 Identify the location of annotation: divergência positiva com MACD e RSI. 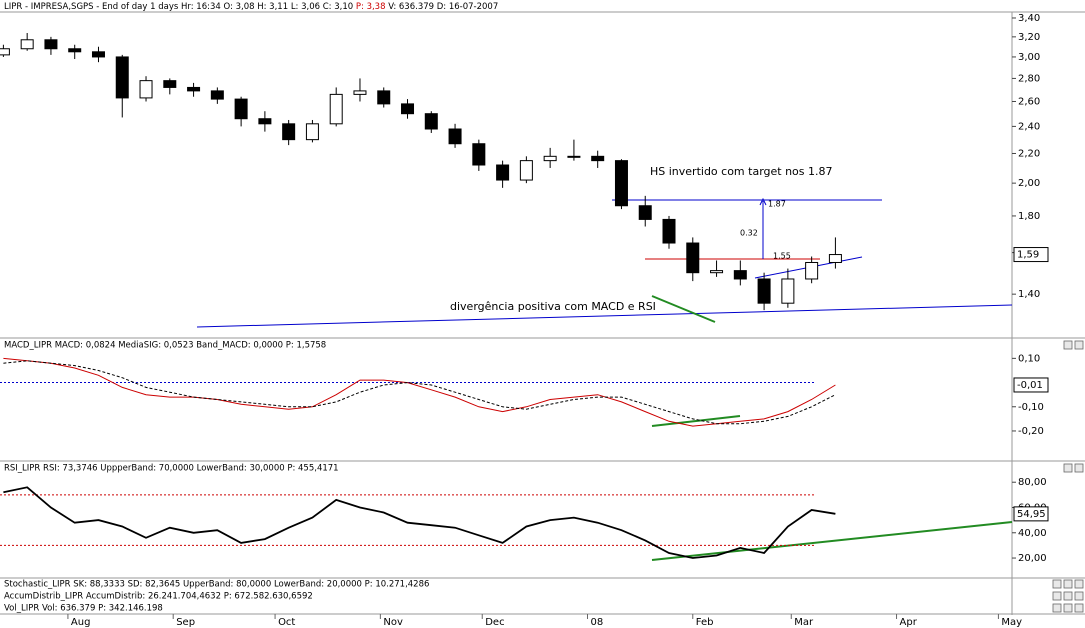
(553, 306).